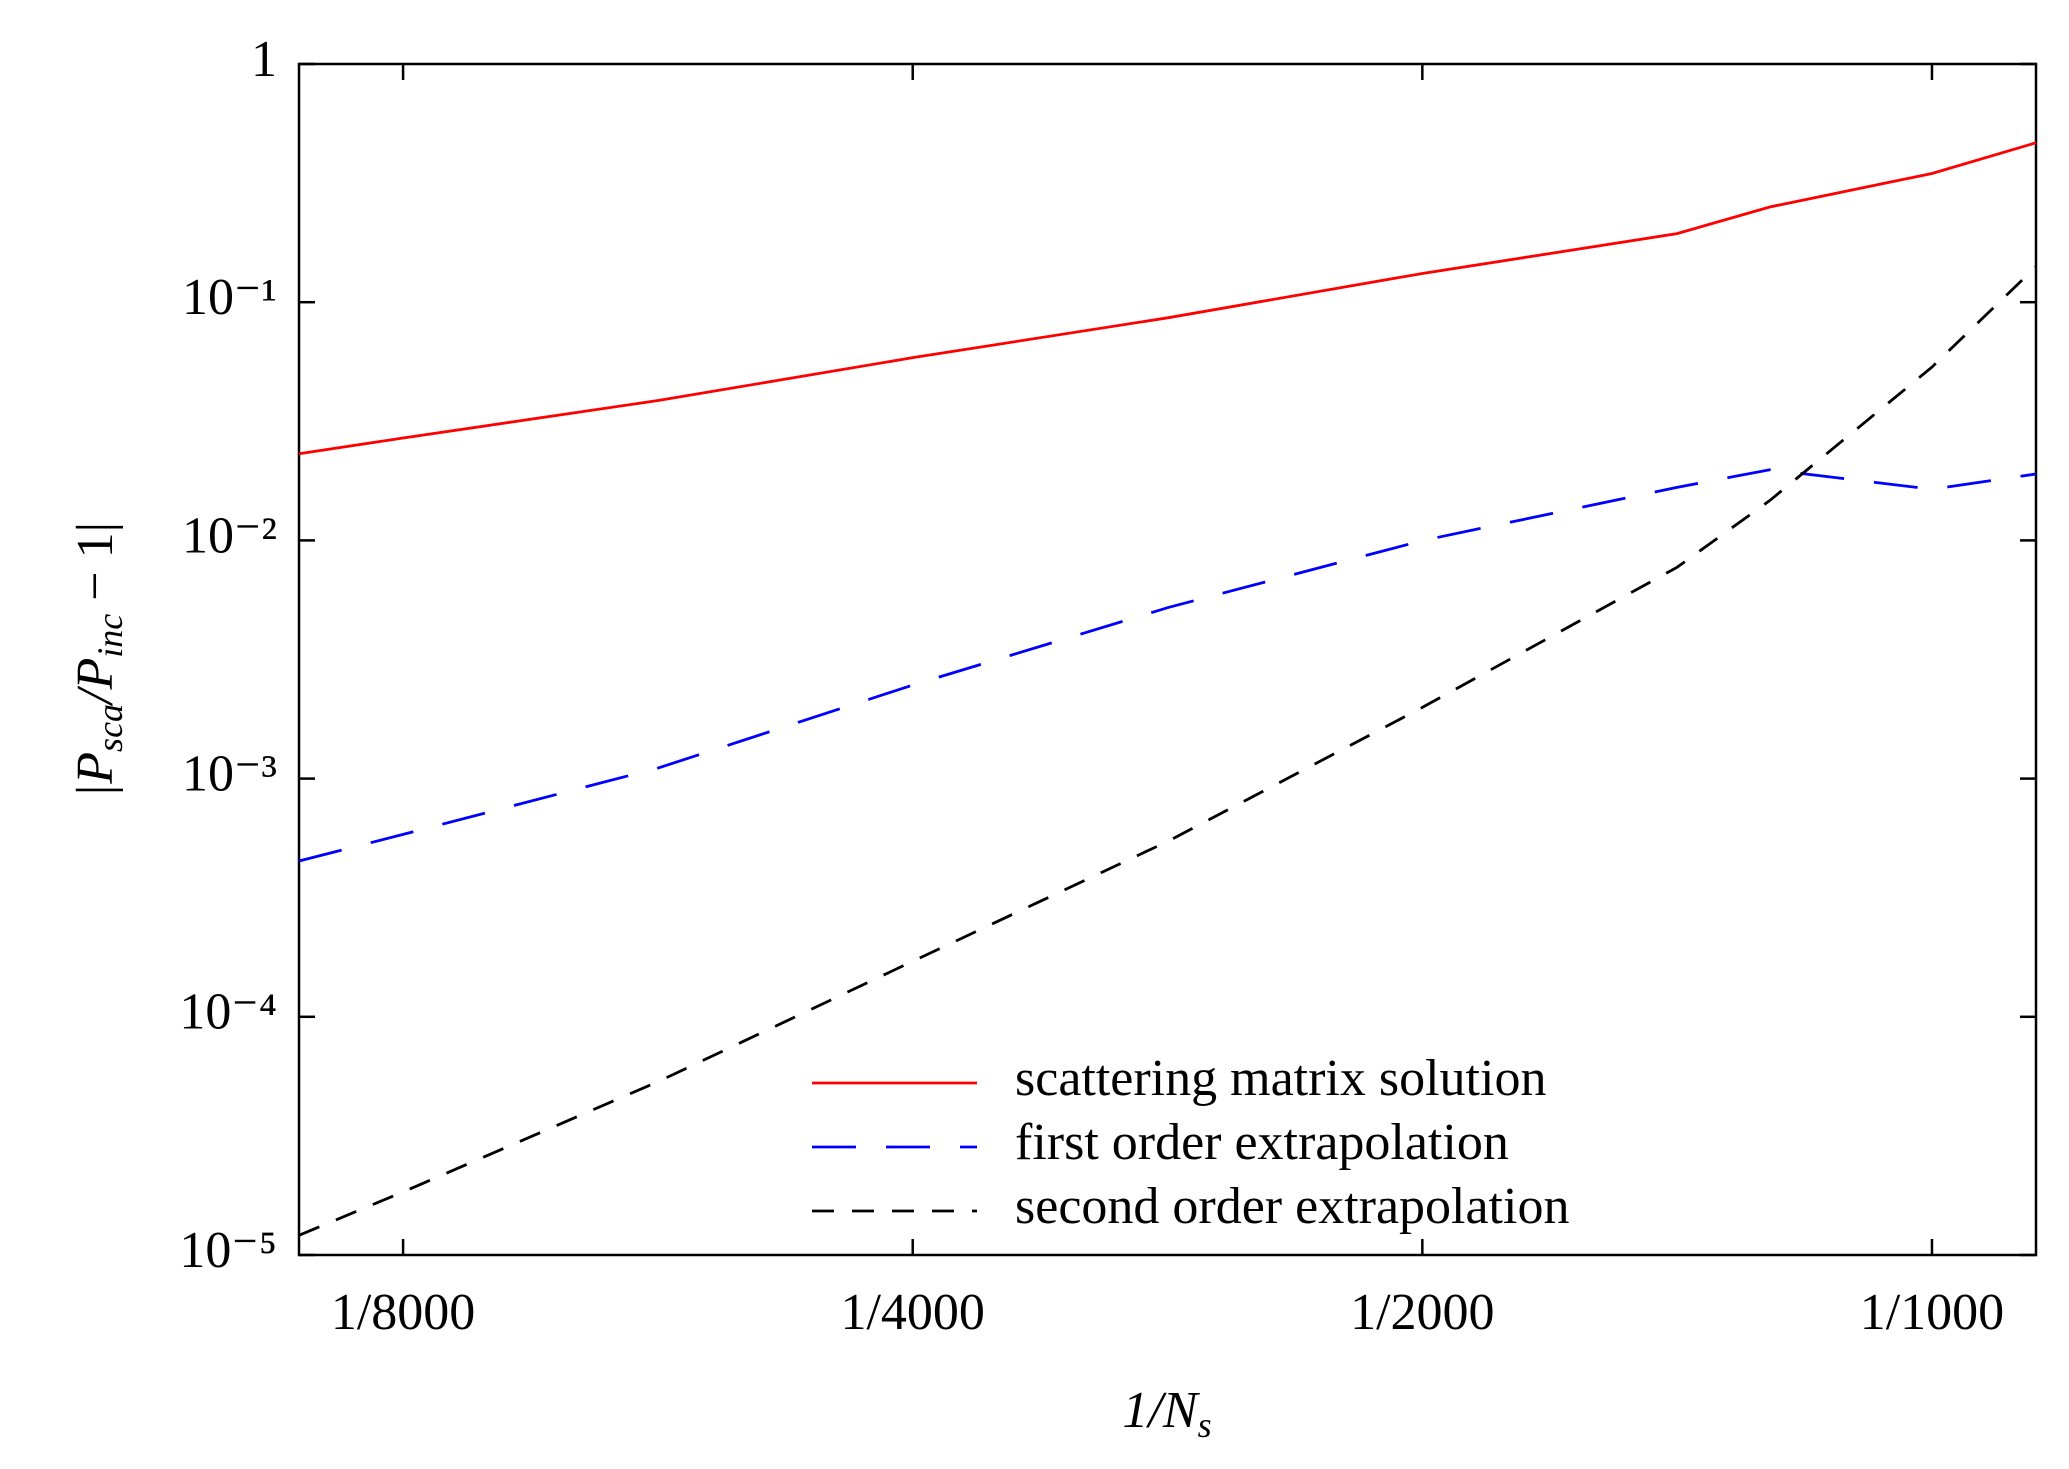 The width and height of the screenshot is (2069, 1469). Describe the element at coordinates (110, 728) in the screenshot. I see `y-label-subscript: sca` at that location.